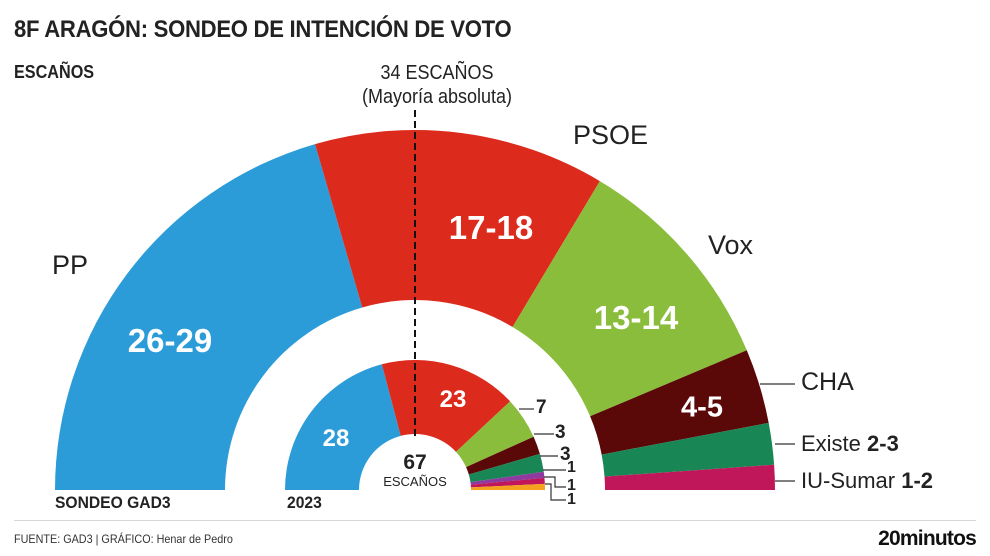  Describe the element at coordinates (170, 340) in the screenshot. I see `value-pp: 26-29` at that location.